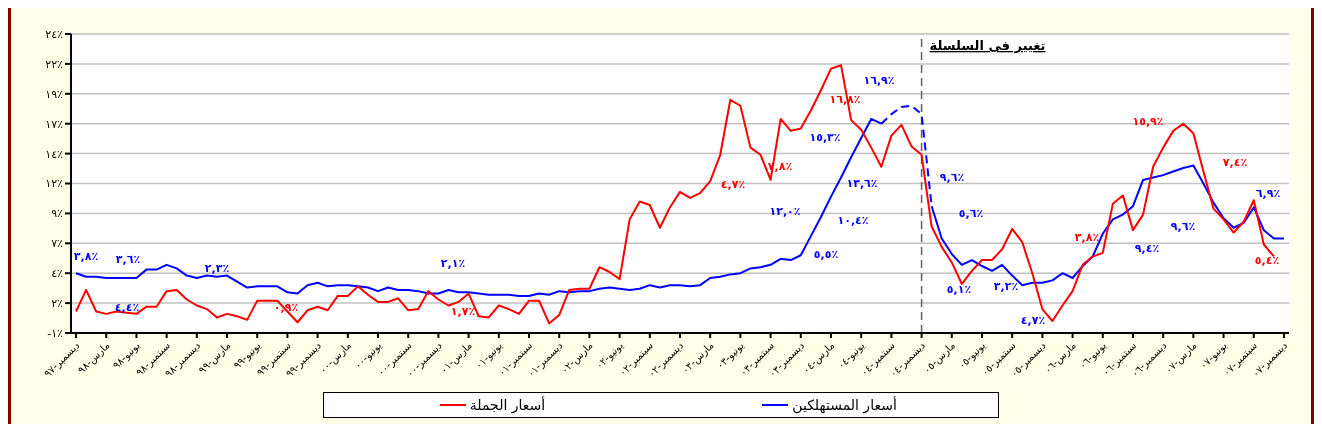 The width and height of the screenshot is (1322, 432). Describe the element at coordinates (54, 184) in the screenshot. I see `y-tick-label: ١٢٪` at that location.